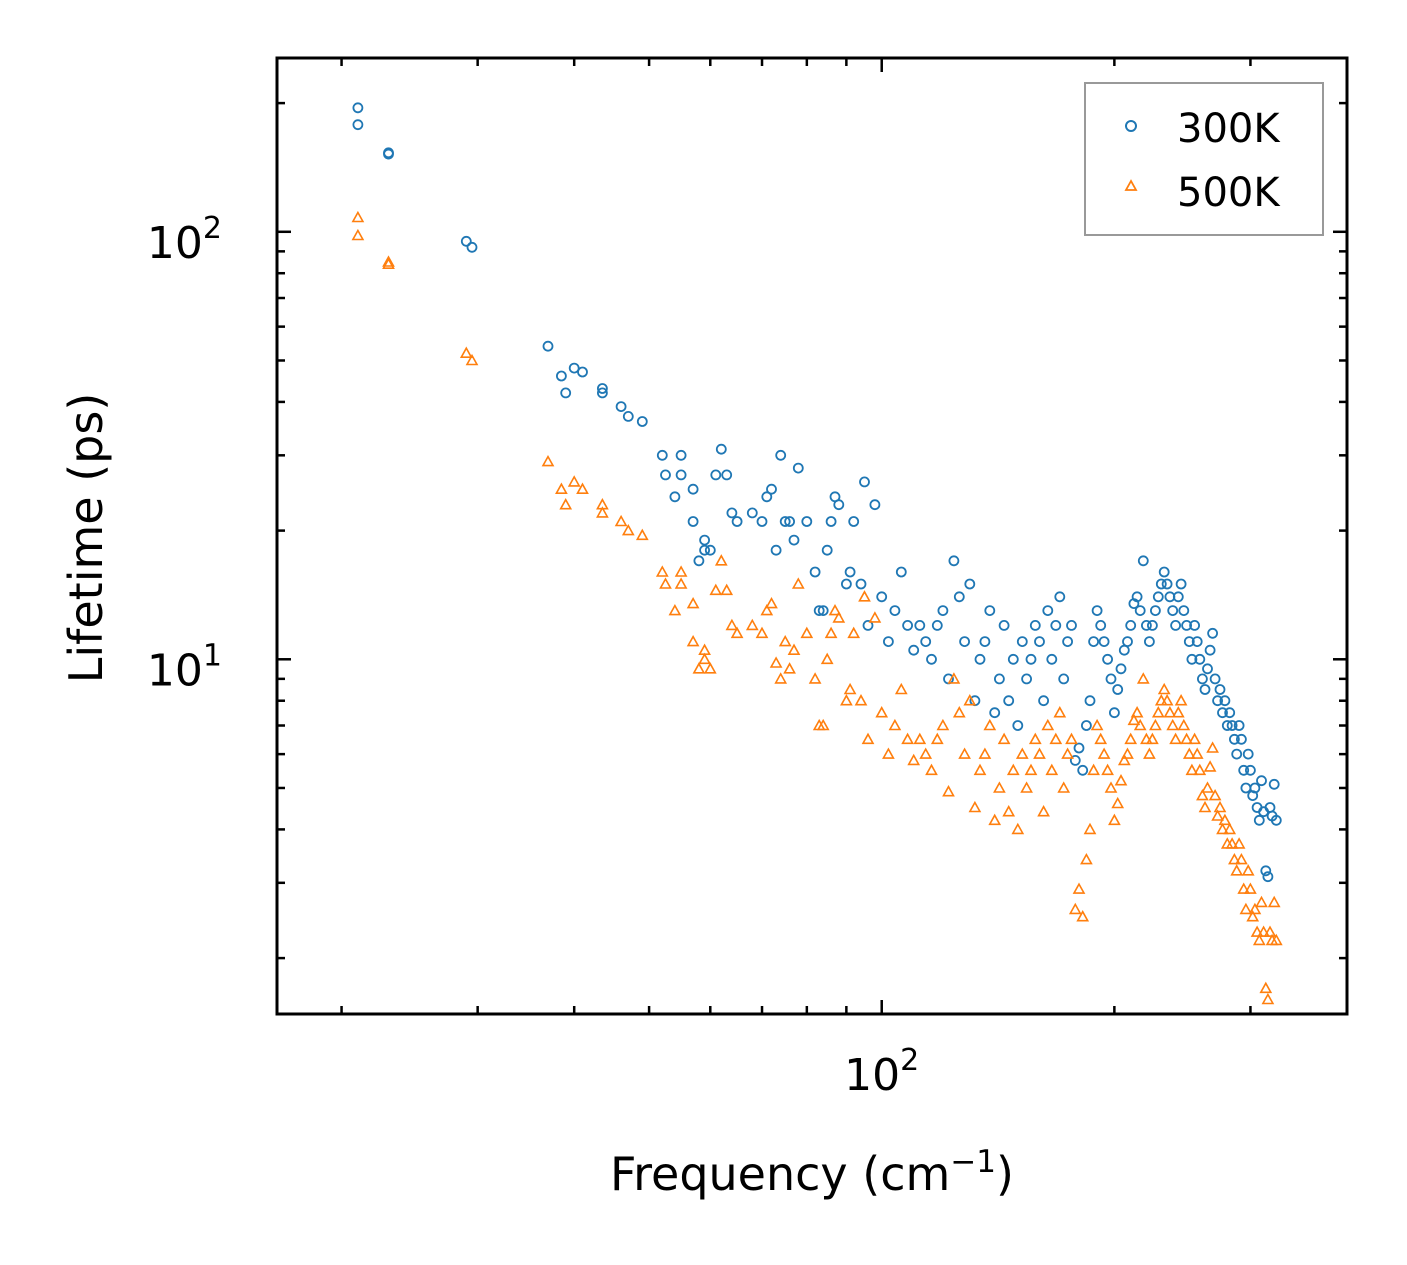 The height and width of the screenshot is (1265, 1407). I want to click on y-tick-label: 10¹, so click(184, 667).